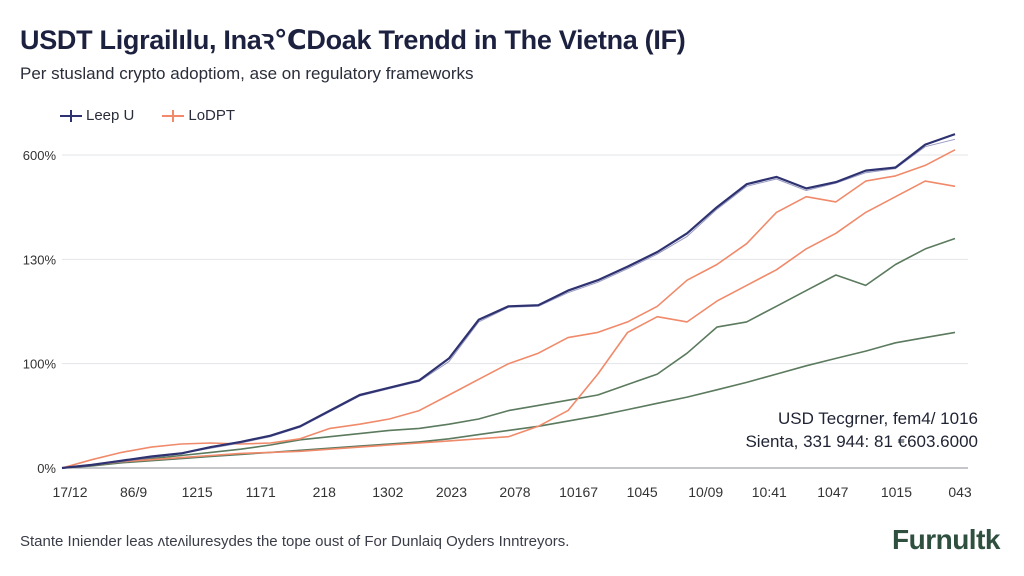  What do you see at coordinates (40, 364) in the screenshot?
I see `y-tick-label: 100%` at bounding box center [40, 364].